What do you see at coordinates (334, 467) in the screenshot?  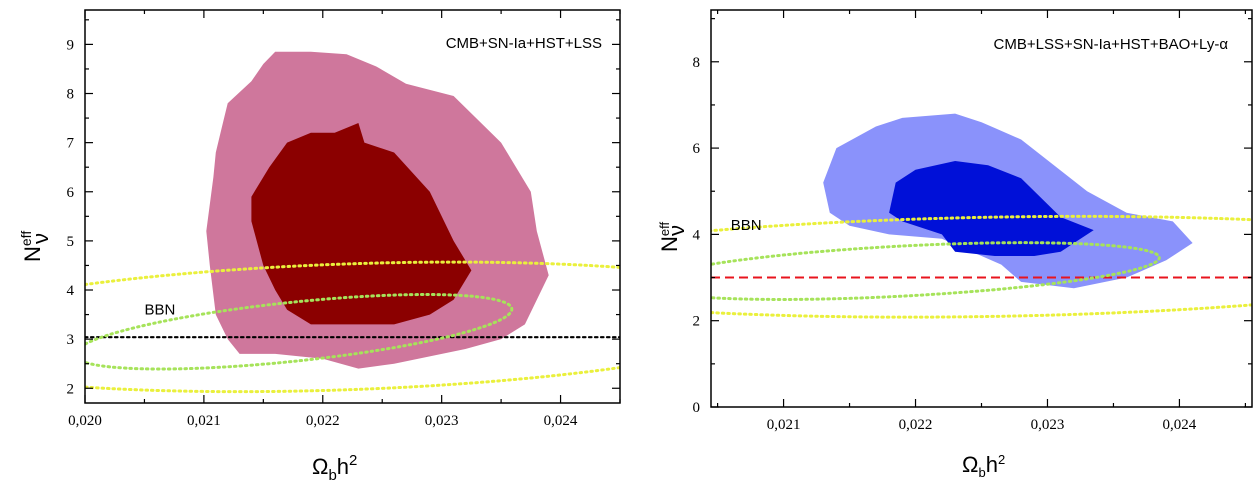 I see `left-x-axis-title: Ωbh2` at bounding box center [334, 467].